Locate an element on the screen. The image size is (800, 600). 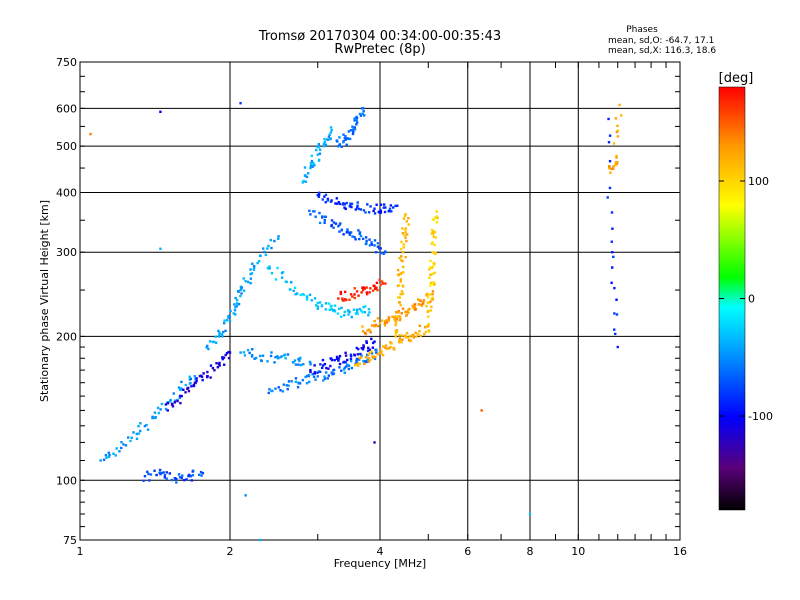
colorbar-tick-label: -100 is located at coordinates (760, 416).